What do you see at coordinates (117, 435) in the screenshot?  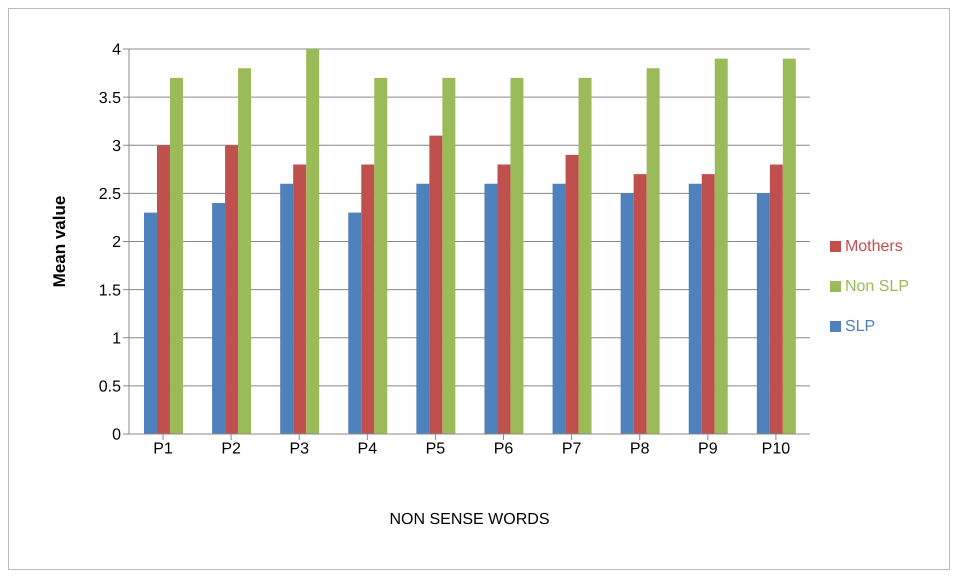 I see `y-tick-label: 0` at bounding box center [117, 435].